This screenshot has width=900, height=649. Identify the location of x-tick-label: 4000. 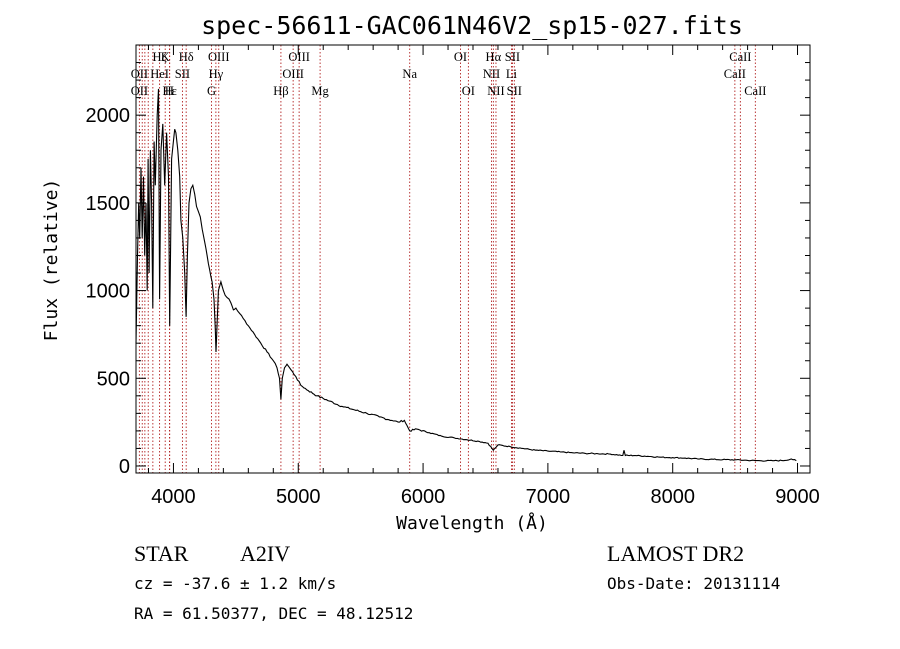
(173, 497).